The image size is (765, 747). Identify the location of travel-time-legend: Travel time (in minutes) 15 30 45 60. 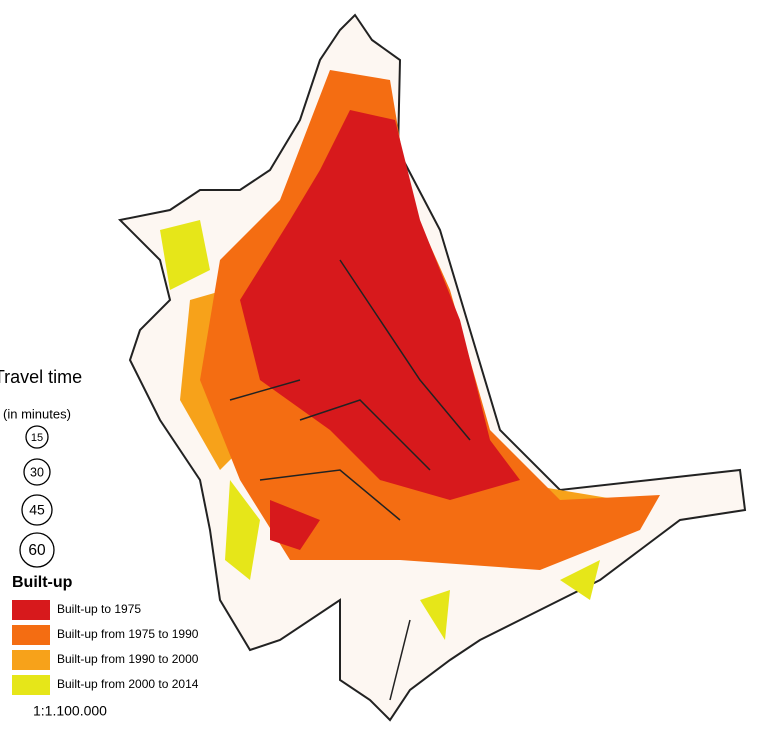
(41, 467).